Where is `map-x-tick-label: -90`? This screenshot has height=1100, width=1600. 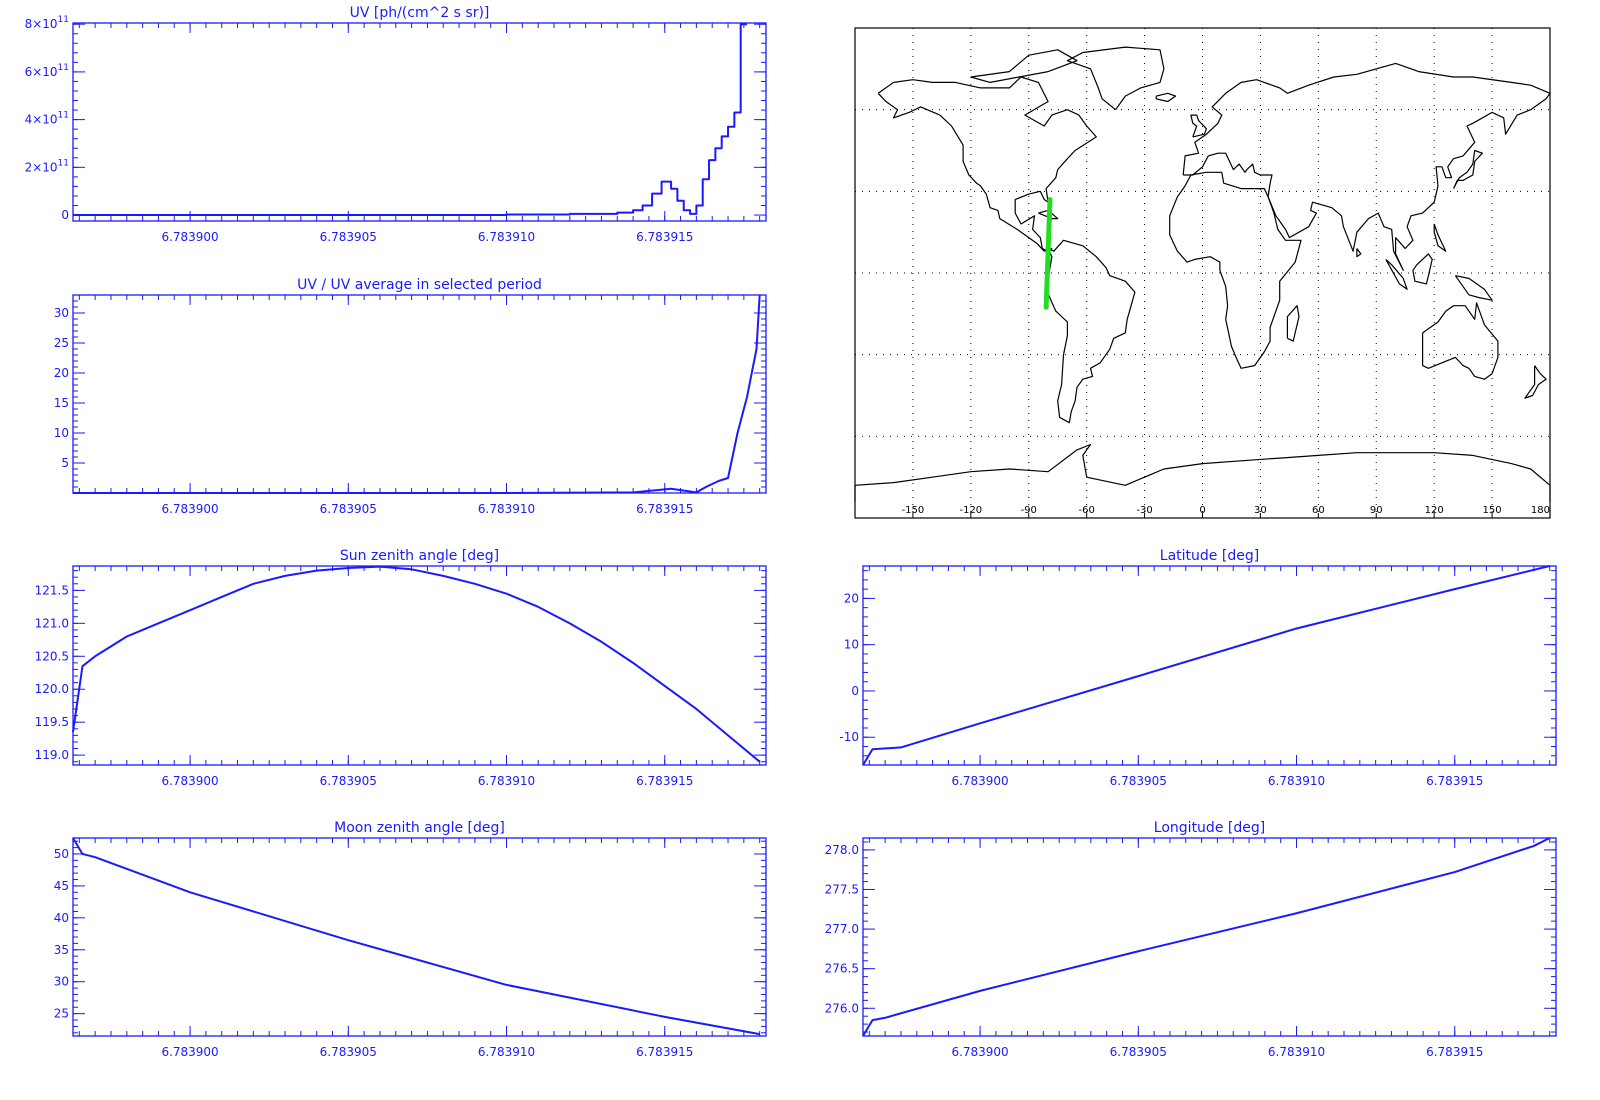
map-x-tick-label: -90 is located at coordinates (1029, 510).